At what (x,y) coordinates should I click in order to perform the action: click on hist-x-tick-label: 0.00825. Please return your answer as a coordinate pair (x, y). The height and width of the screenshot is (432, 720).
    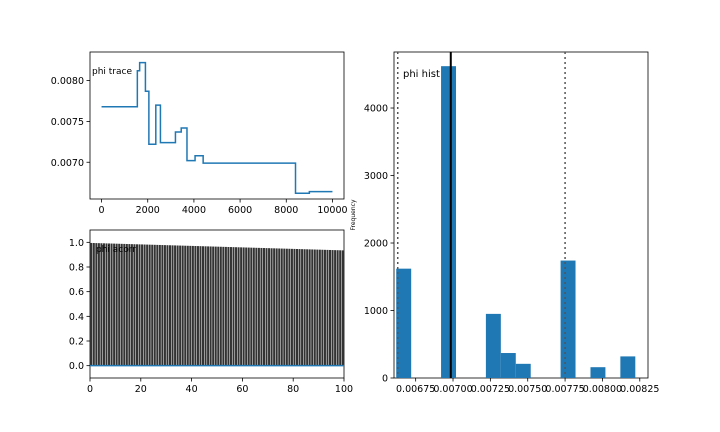
    Looking at the image, I should click on (639, 389).